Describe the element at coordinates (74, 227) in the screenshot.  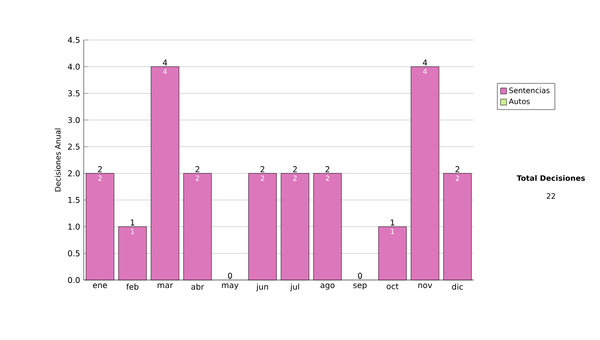
I see `y-tick-label: 1.0` at that location.